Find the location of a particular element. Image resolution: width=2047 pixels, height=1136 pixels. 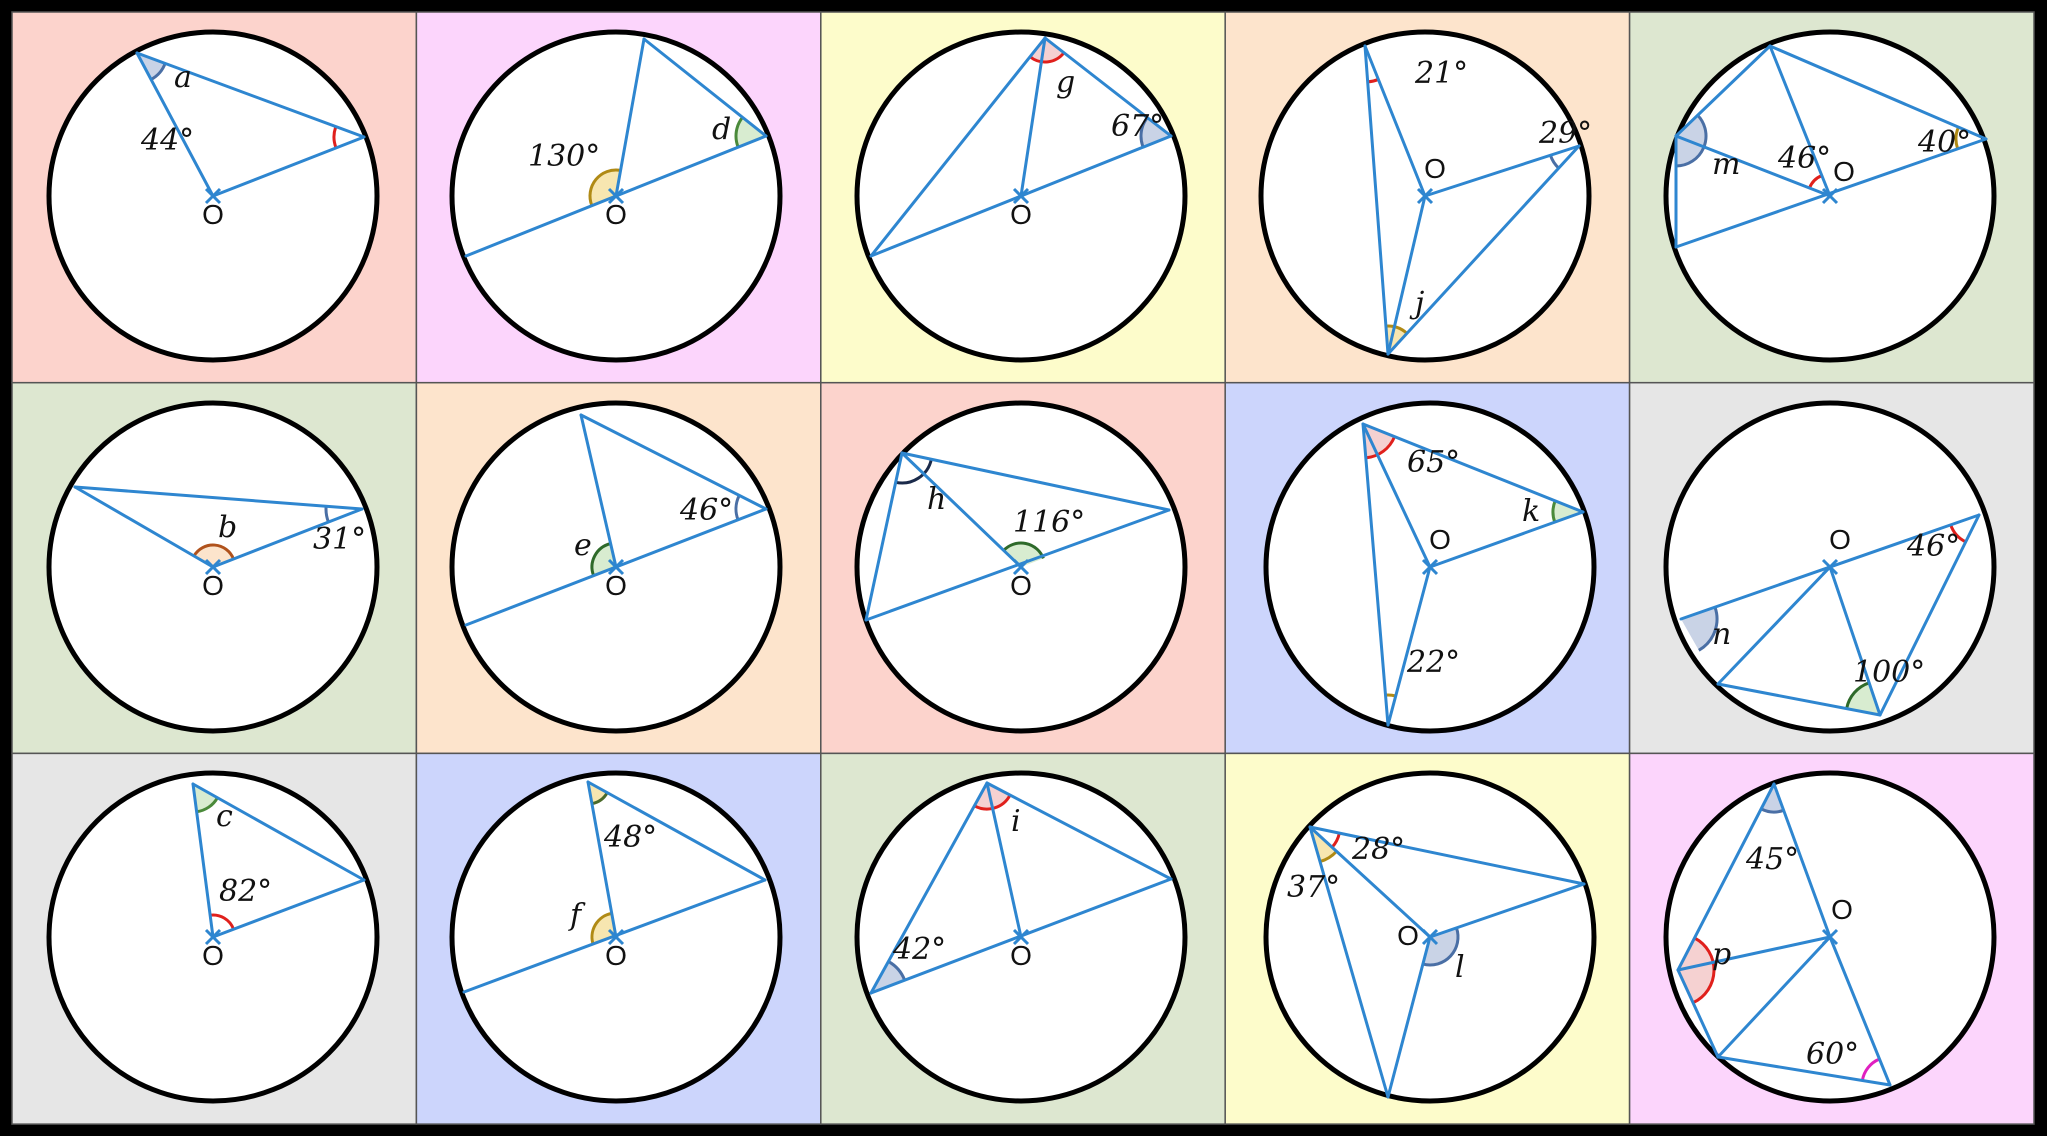

unknown-angle-label: a is located at coordinates (183, 77).